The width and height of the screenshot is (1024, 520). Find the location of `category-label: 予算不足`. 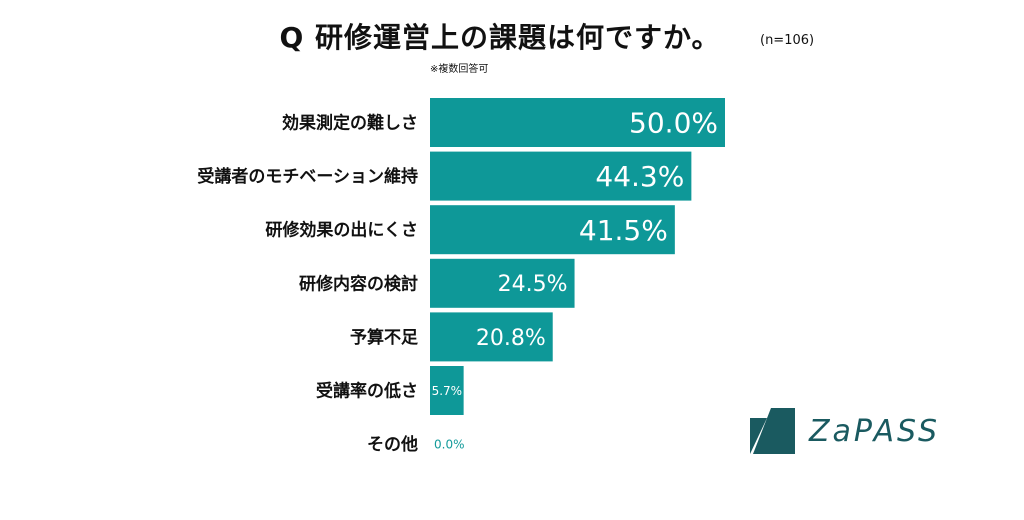

category-label: 予算不足 is located at coordinates (384, 337).